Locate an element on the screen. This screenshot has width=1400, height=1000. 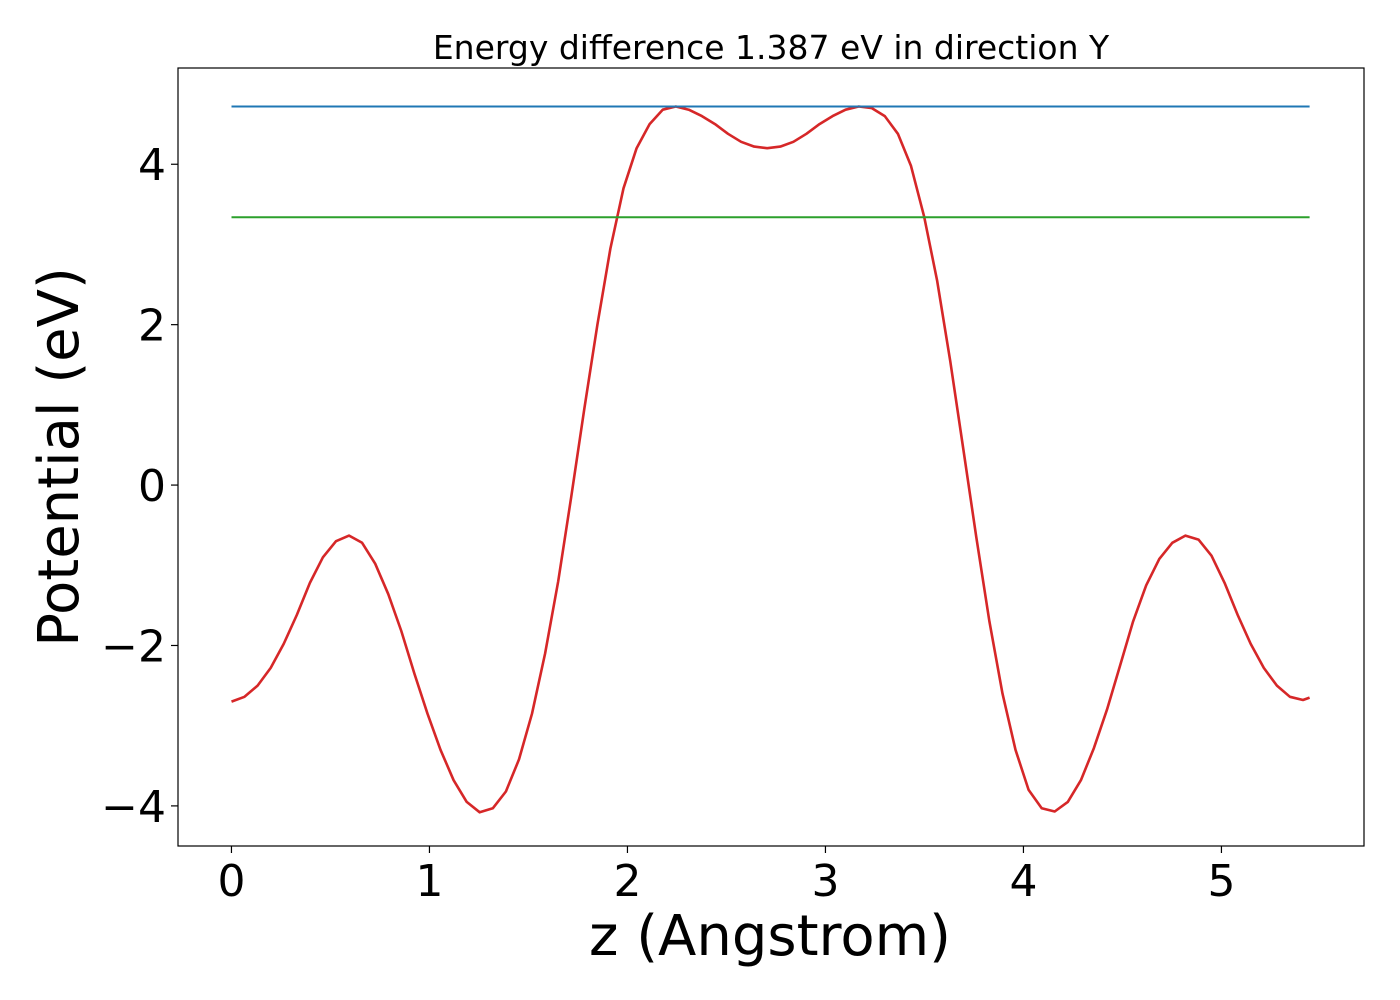
y-tick-label-4: 4 is located at coordinates (152, 165).